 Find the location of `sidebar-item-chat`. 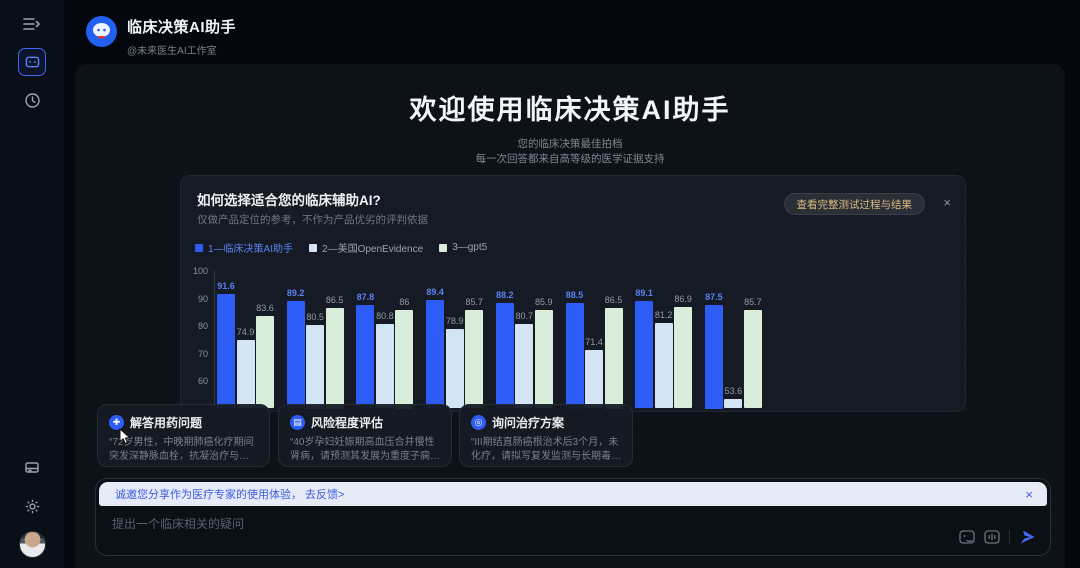

sidebar-item-chat is located at coordinates (32, 62).